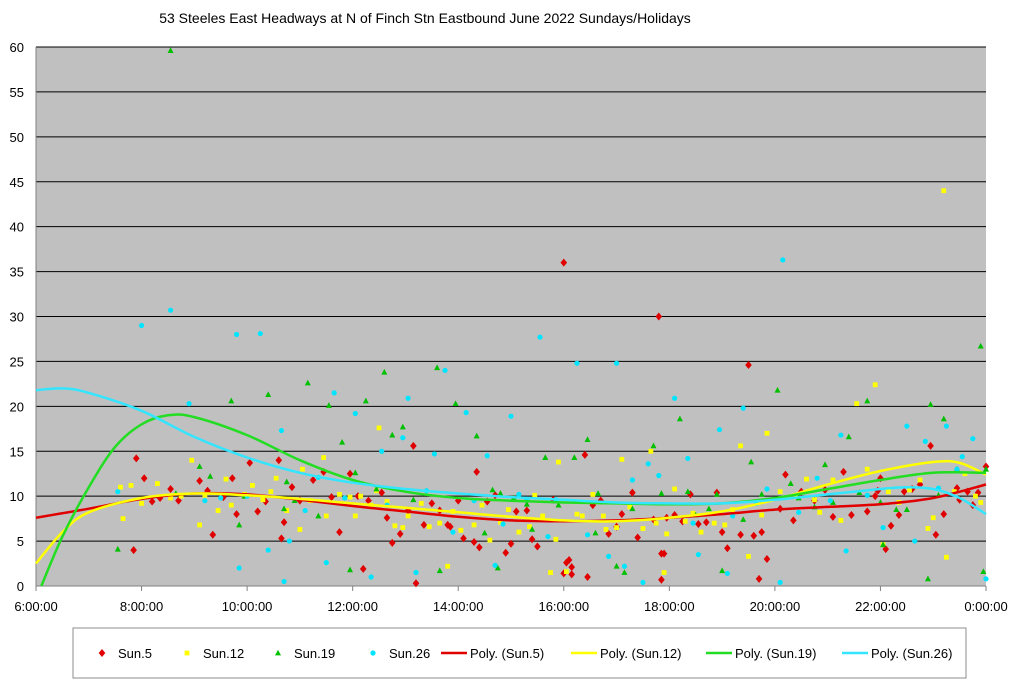 This screenshot has width=1024, height=688. Describe the element at coordinates (187, 653) in the screenshot. I see `legend-marker` at that location.